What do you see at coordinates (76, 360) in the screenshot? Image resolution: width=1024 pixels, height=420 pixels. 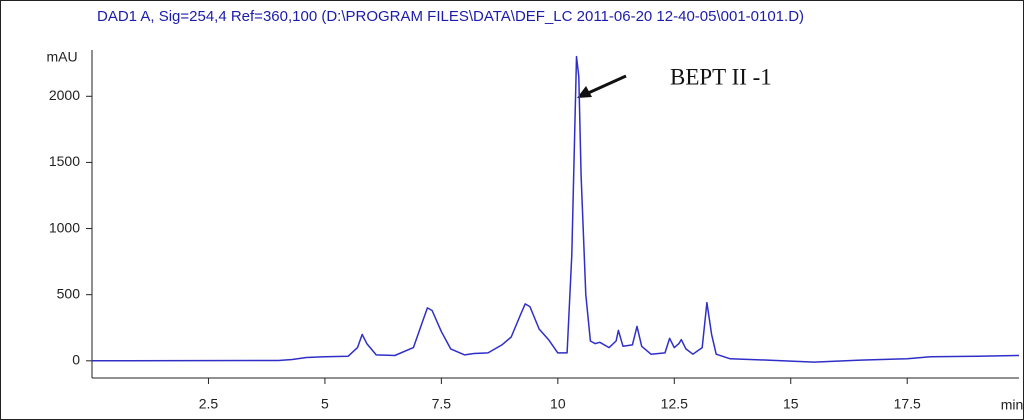 I see `y-tick-label: 0` at bounding box center [76, 360].